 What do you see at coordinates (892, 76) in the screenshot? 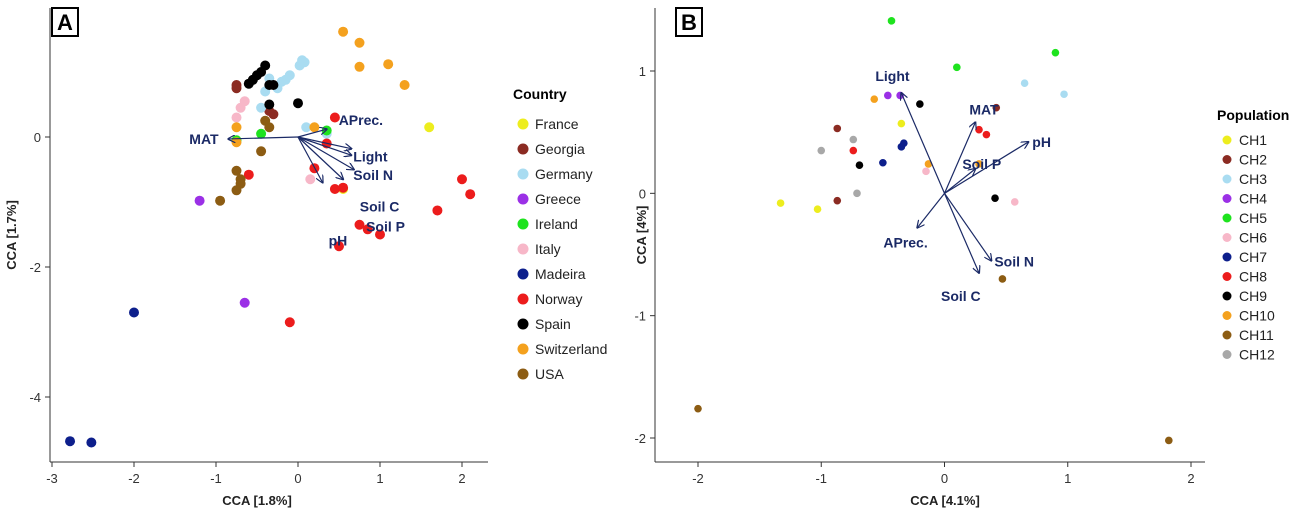
I see `panel-b-vector-label-light: Light` at bounding box center [892, 76].